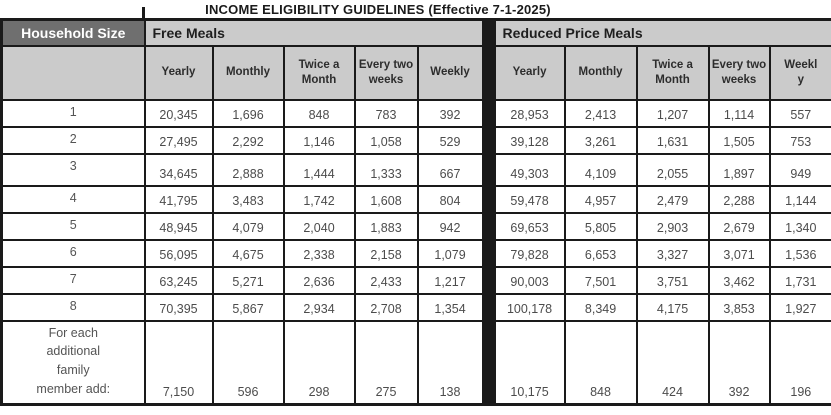 Image resolution: width=831 pixels, height=415 pixels. What do you see at coordinates (73, 362) in the screenshot?
I see `additional-member-label-cell: For each additional family member add:` at bounding box center [73, 362].